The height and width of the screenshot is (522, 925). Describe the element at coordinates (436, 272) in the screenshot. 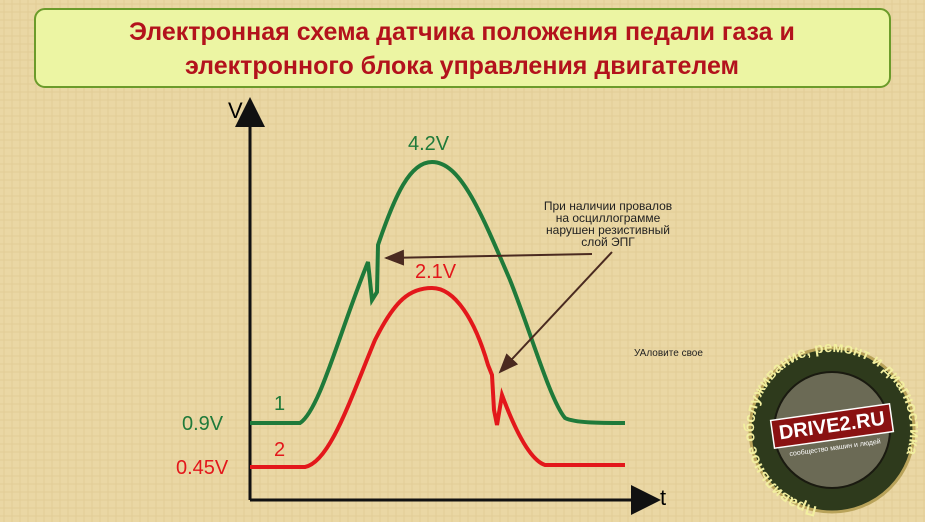

I see `max-label: 2.1V` at that location.